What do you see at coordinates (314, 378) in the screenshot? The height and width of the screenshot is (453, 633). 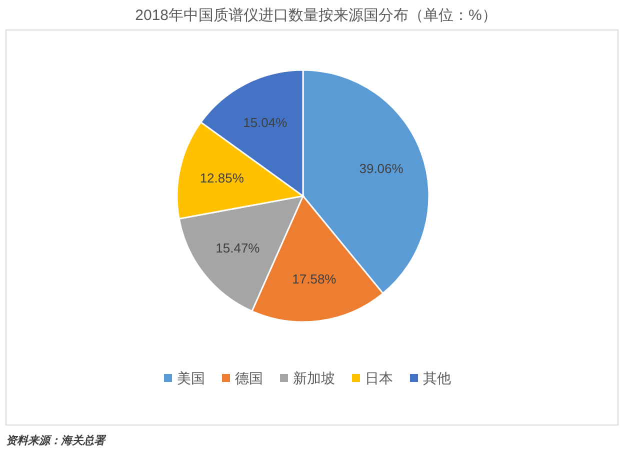 I see `legend-label: 新加坡` at bounding box center [314, 378].